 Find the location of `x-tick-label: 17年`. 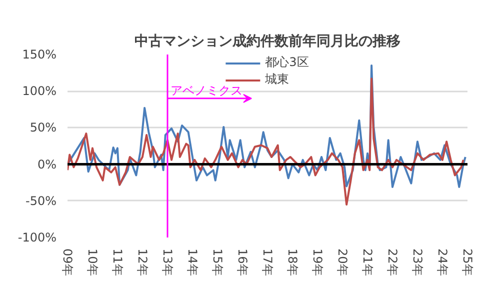

x-tick-label: 17年 is located at coordinates (267, 262).